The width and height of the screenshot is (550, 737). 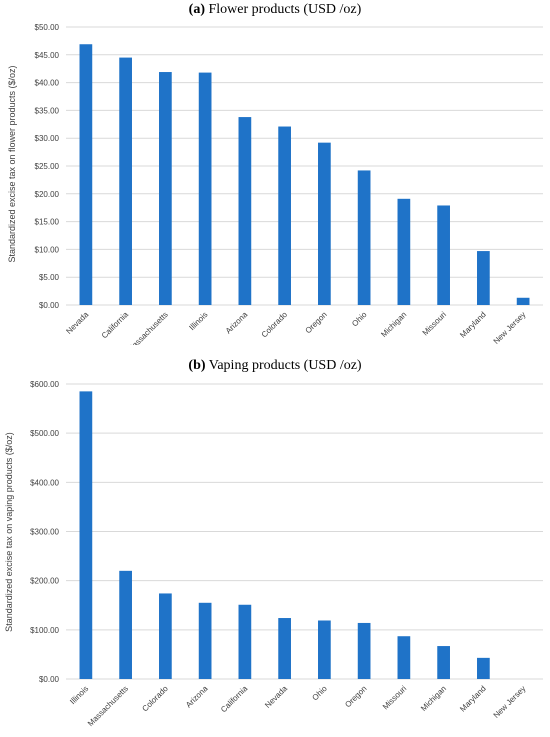 I want to click on flower-ytick-label: $40.00, so click(x=47, y=83).